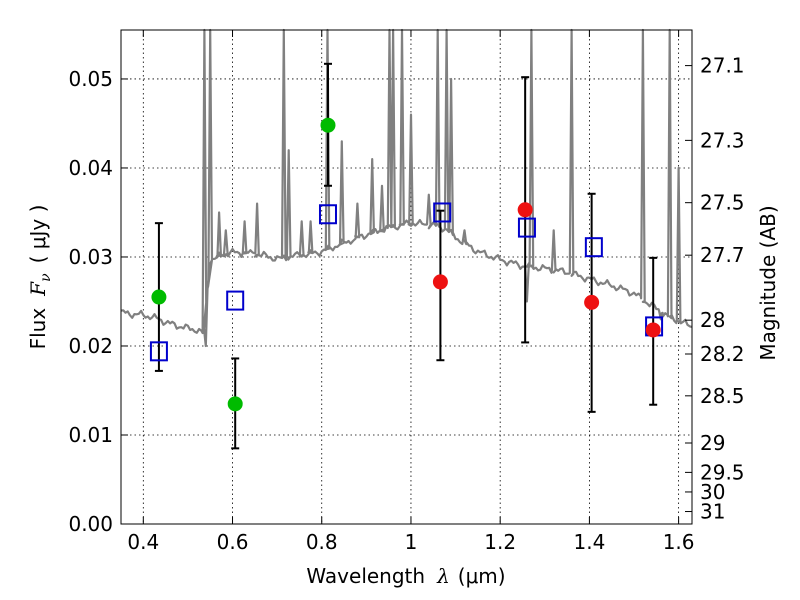  Describe the element at coordinates (40, 277) in the screenshot. I see `y-axis-label: FluxFν( μJy )` at that location.